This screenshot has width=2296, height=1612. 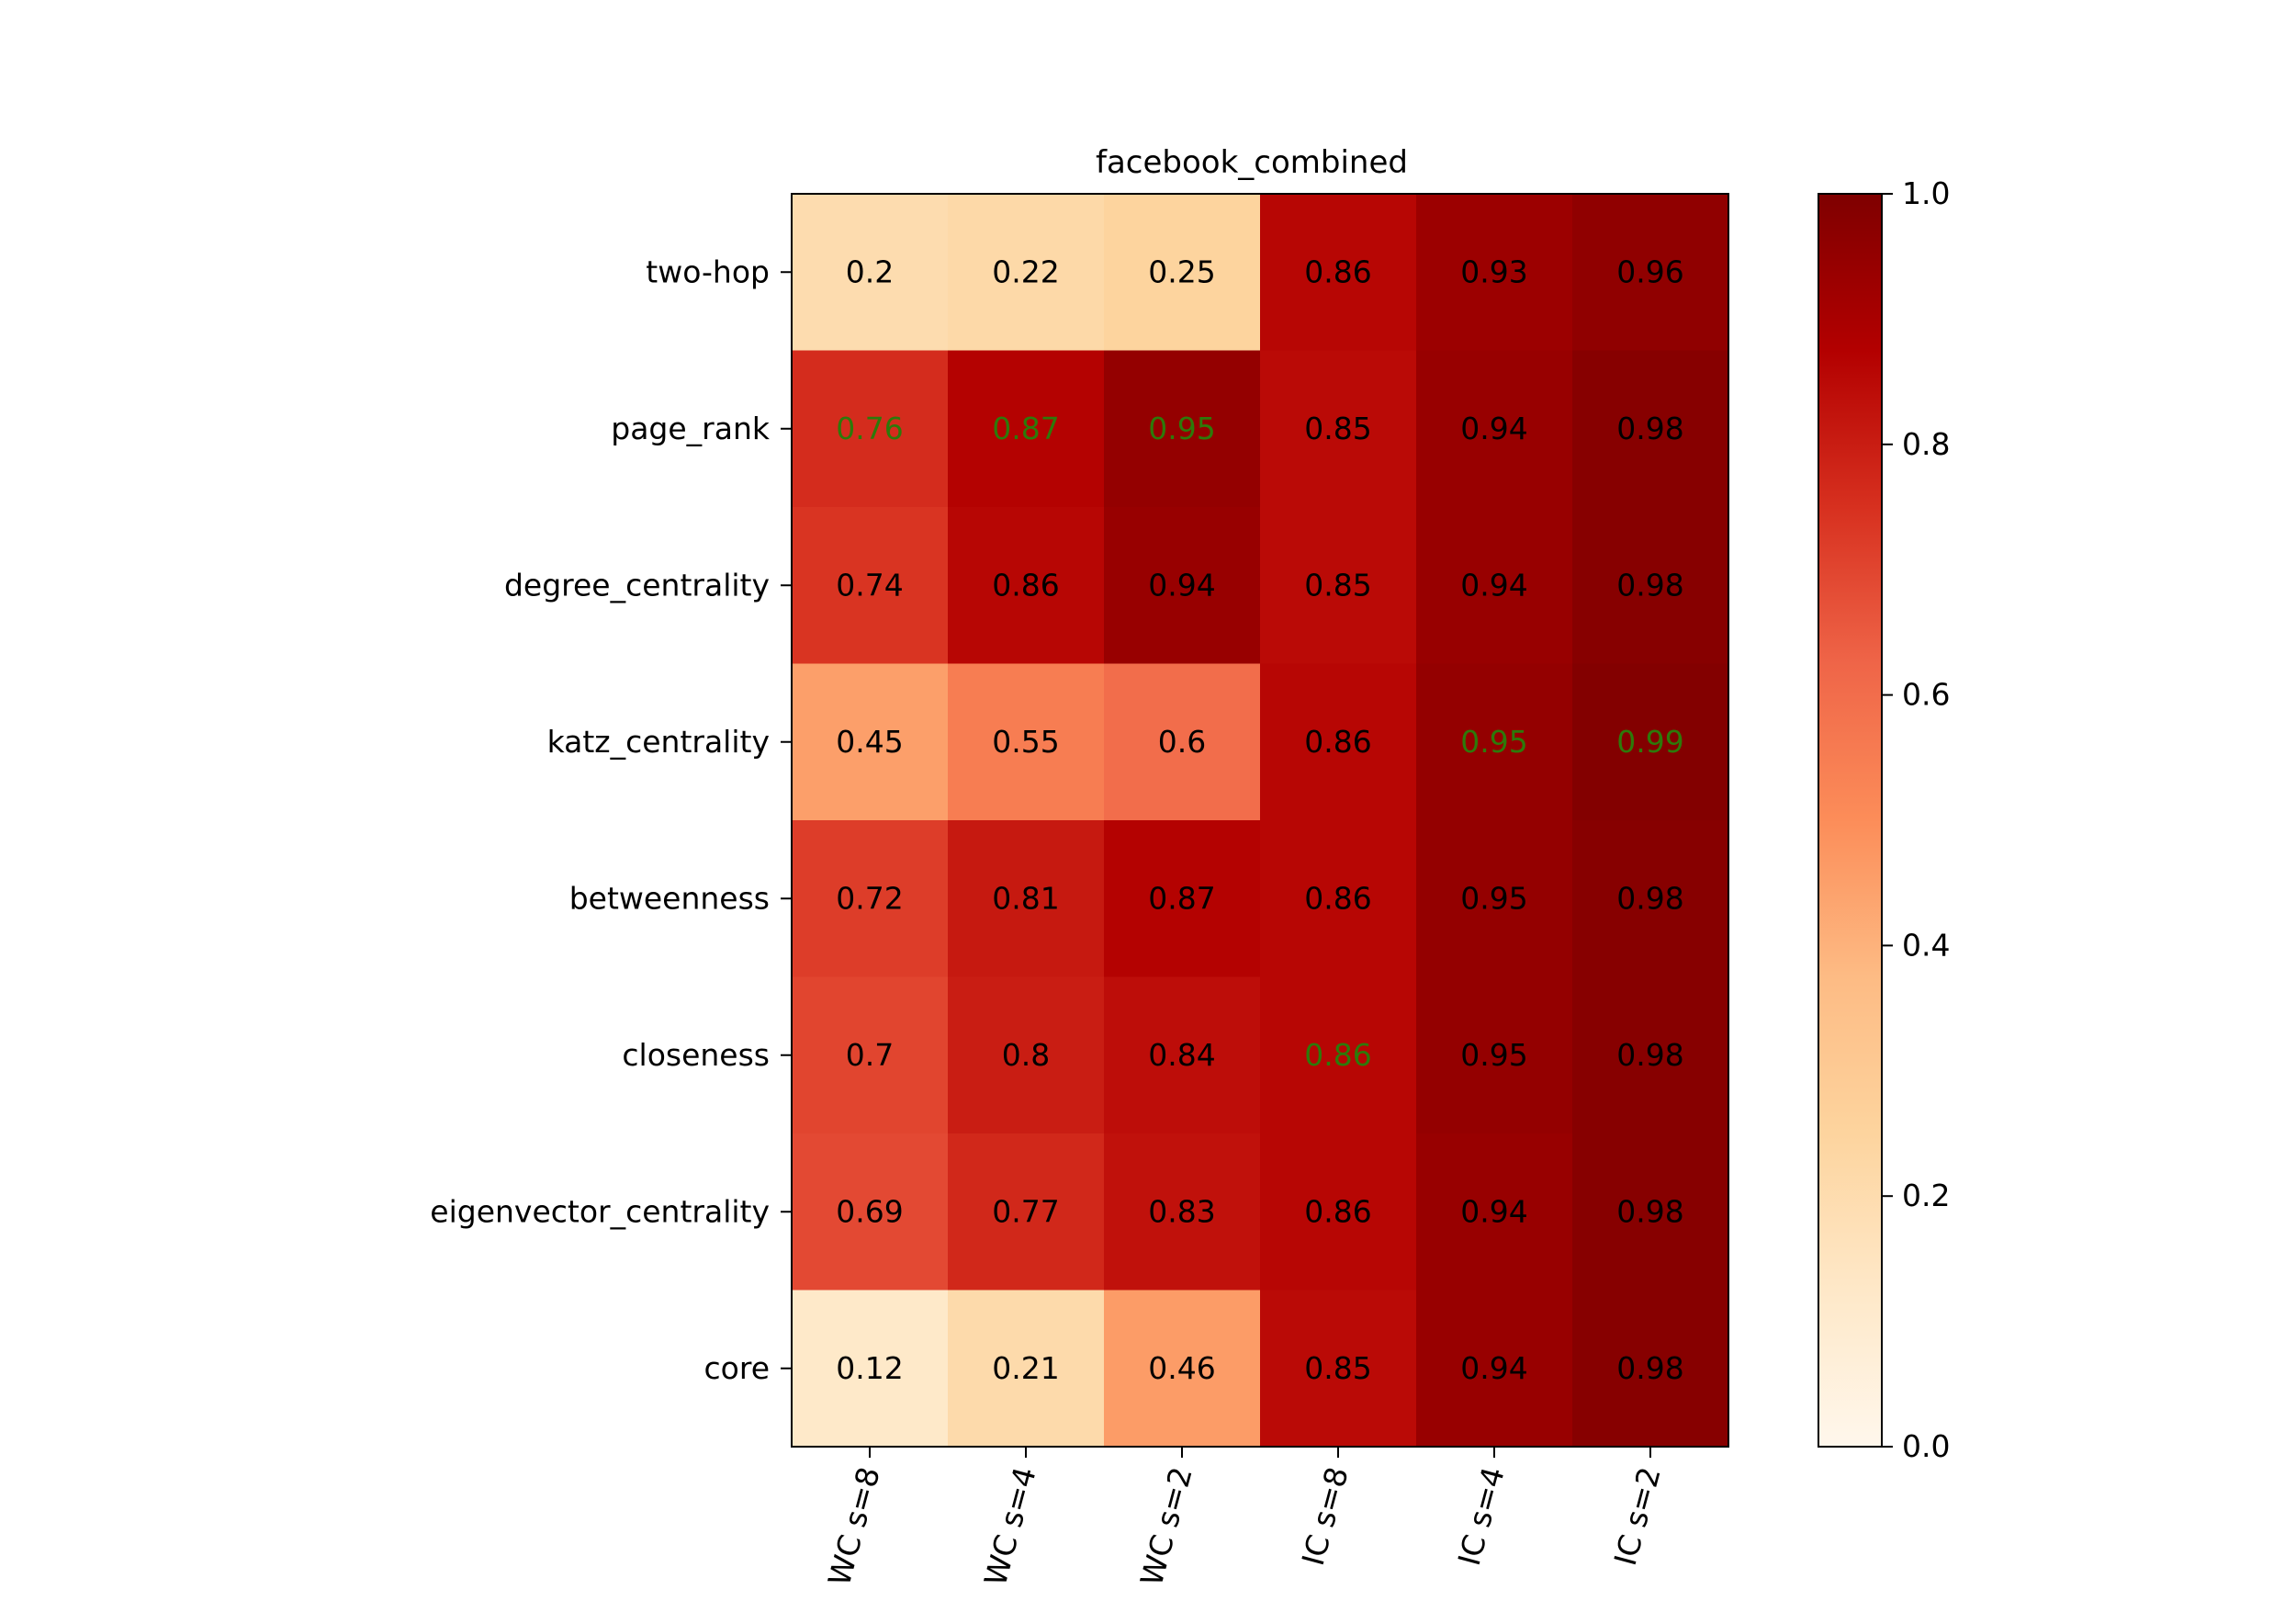 I want to click on cell-value-label: 0.74, so click(x=870, y=585).